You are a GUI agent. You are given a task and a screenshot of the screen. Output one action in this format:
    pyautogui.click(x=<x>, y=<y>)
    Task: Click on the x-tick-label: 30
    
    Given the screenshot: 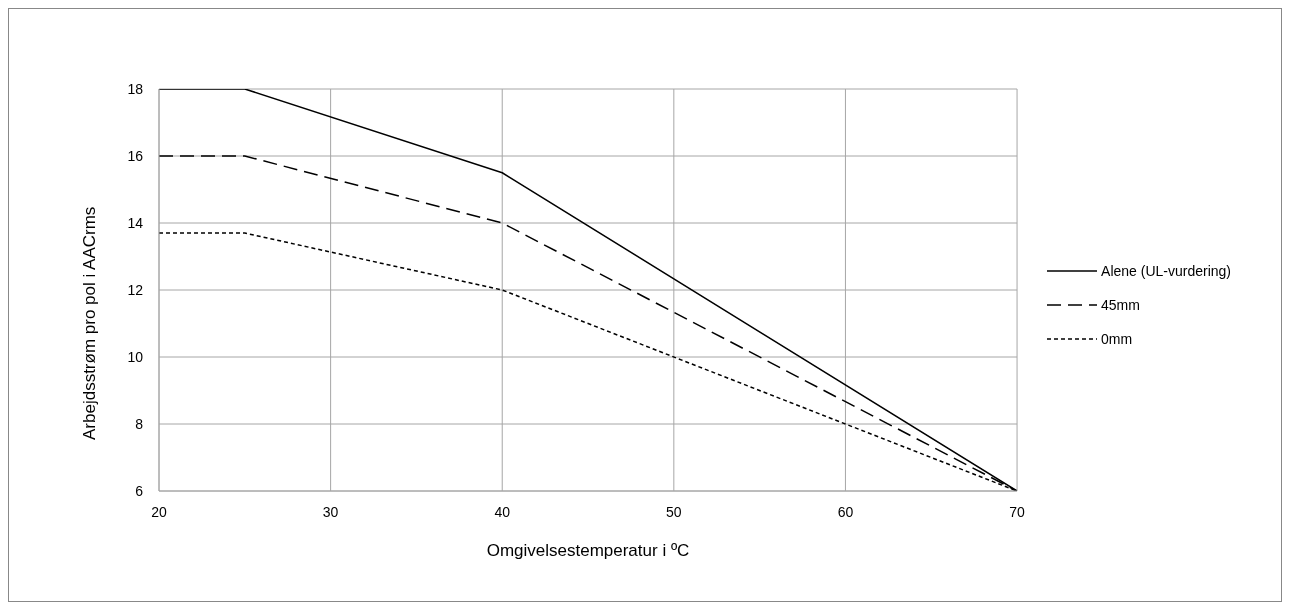 What is the action you would take?
    pyautogui.click(x=330, y=511)
    